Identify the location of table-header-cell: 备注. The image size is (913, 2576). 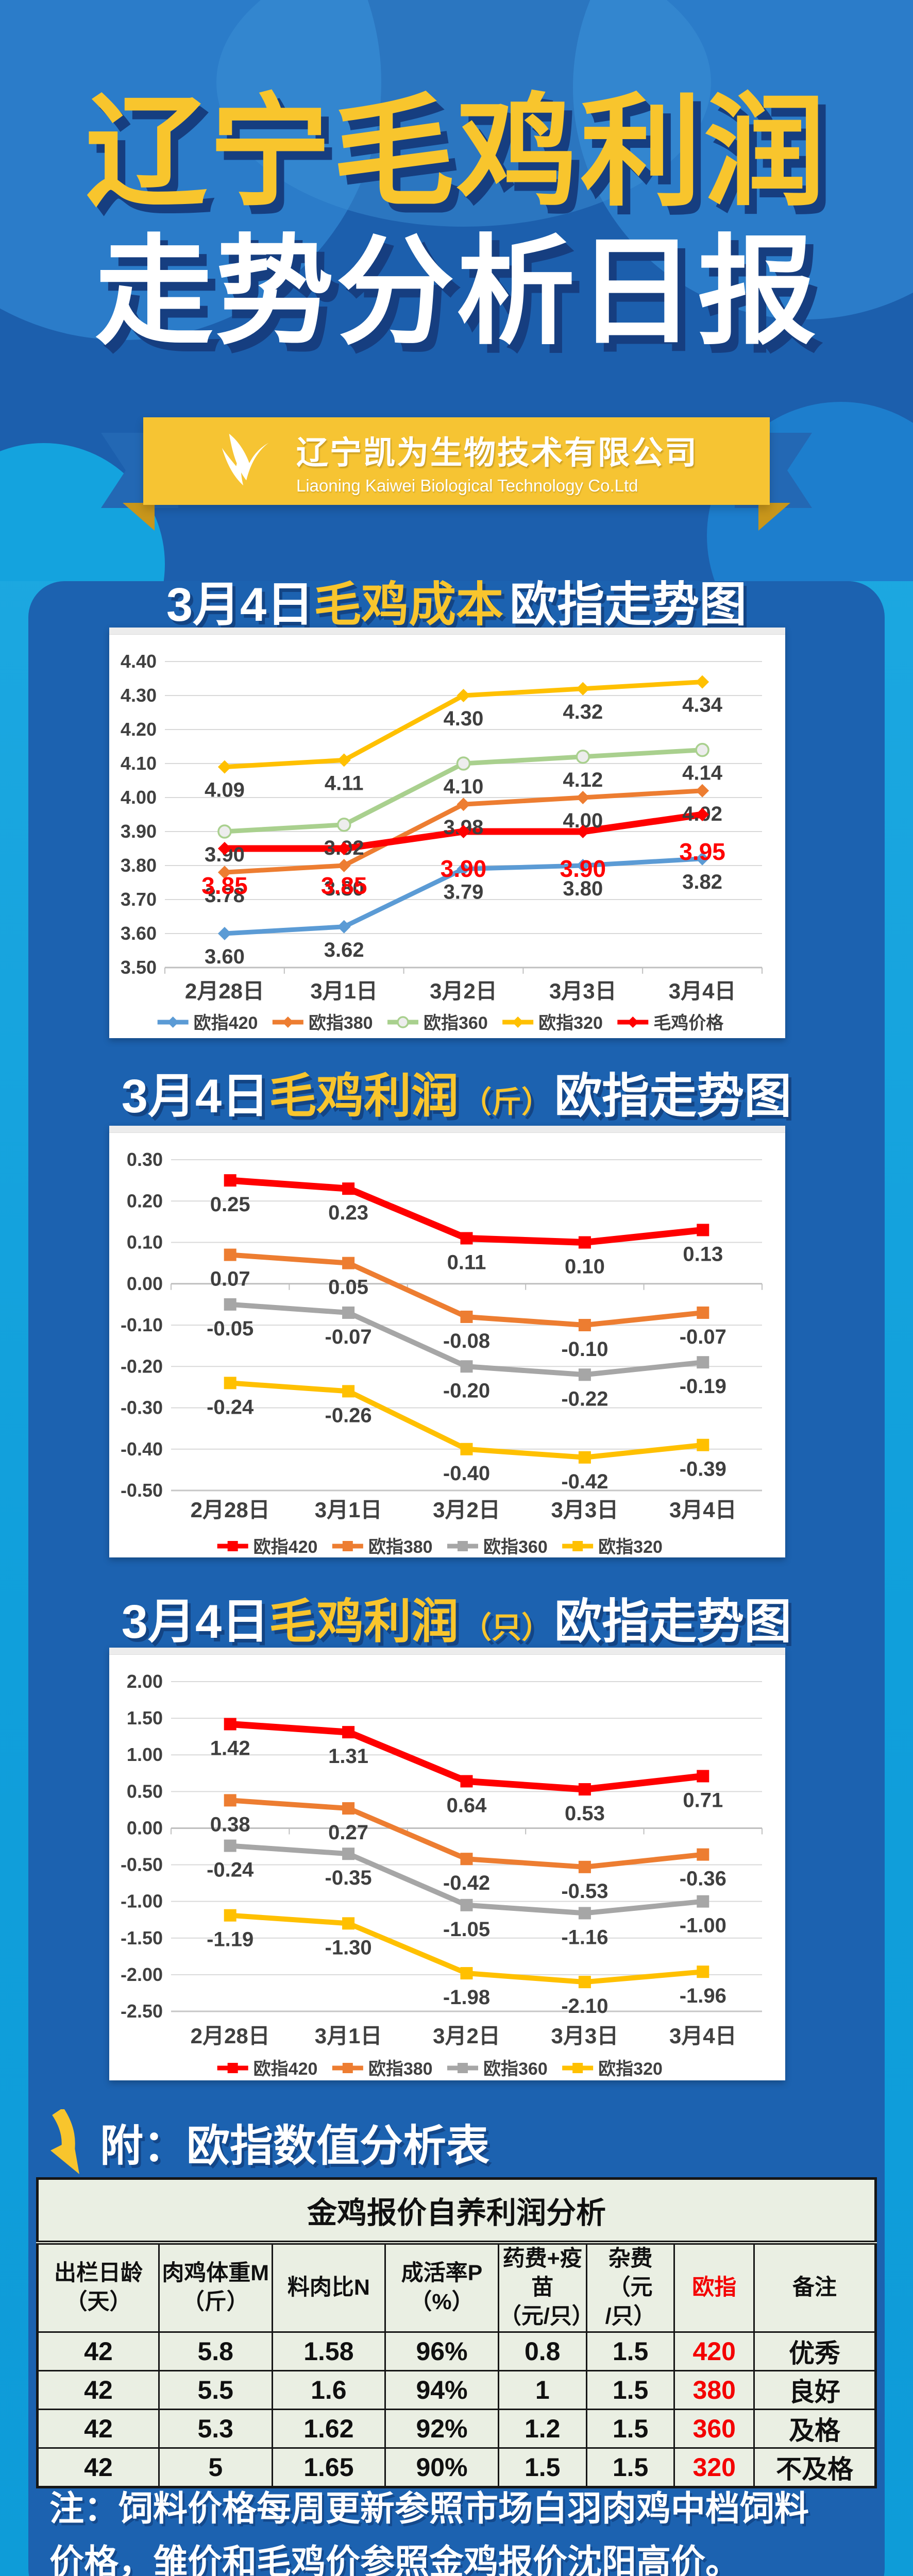
(815, 2287).